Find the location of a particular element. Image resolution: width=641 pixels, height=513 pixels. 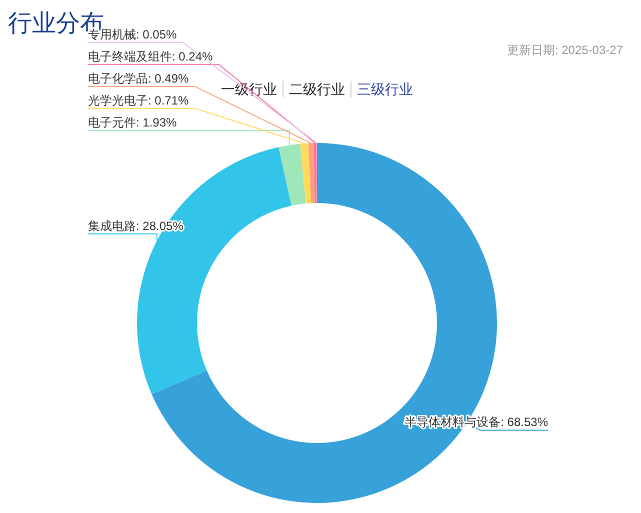

text: 更新日期: 2025-03-27 is located at coordinates (565, 50).